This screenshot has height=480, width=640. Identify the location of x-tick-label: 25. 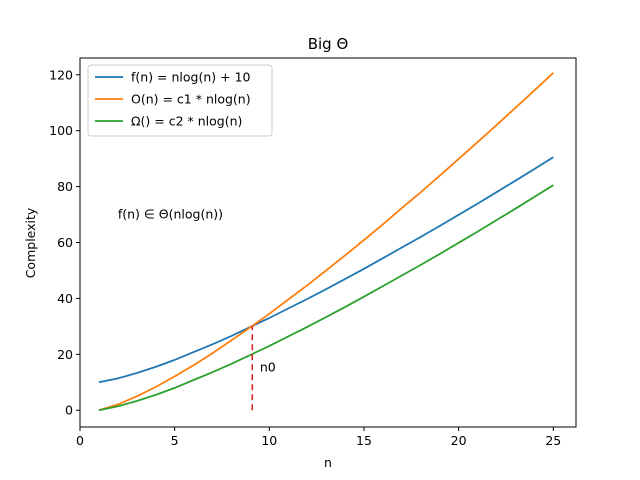
(553, 440).